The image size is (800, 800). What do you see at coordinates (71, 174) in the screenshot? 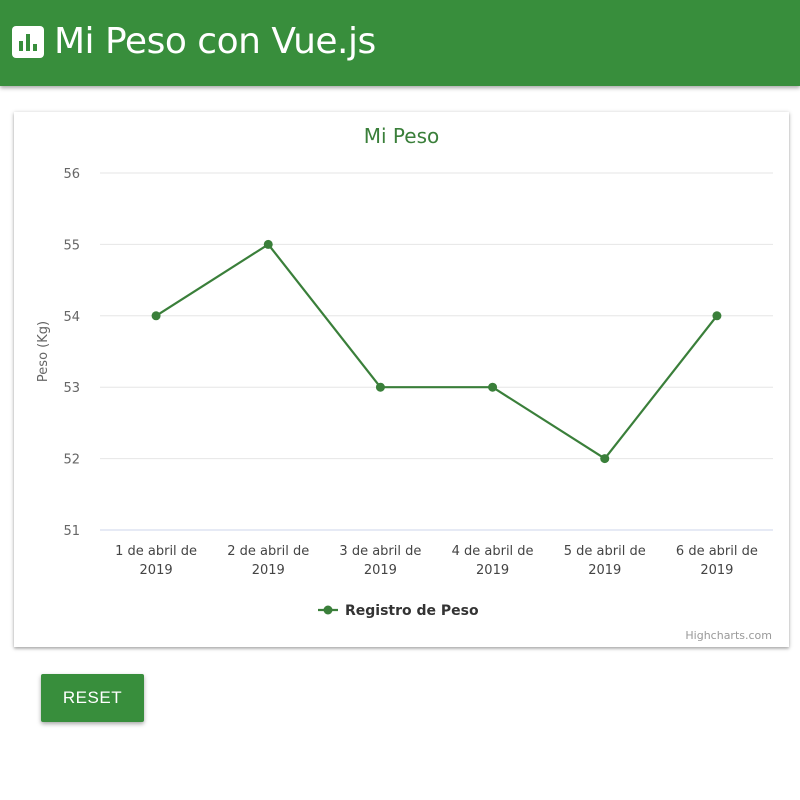
I see `y-tick-label: 56` at bounding box center [71, 174].